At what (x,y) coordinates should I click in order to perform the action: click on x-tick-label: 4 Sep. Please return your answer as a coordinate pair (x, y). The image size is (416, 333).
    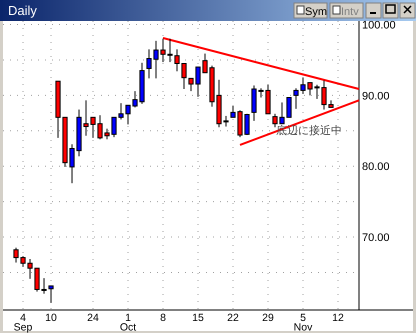
    Looking at the image, I should click on (23, 322).